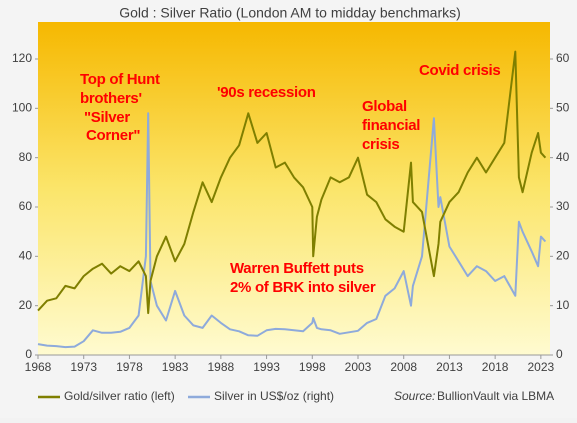 The image size is (577, 423). I want to click on annotation: Warren Buffett puts, so click(297, 268).